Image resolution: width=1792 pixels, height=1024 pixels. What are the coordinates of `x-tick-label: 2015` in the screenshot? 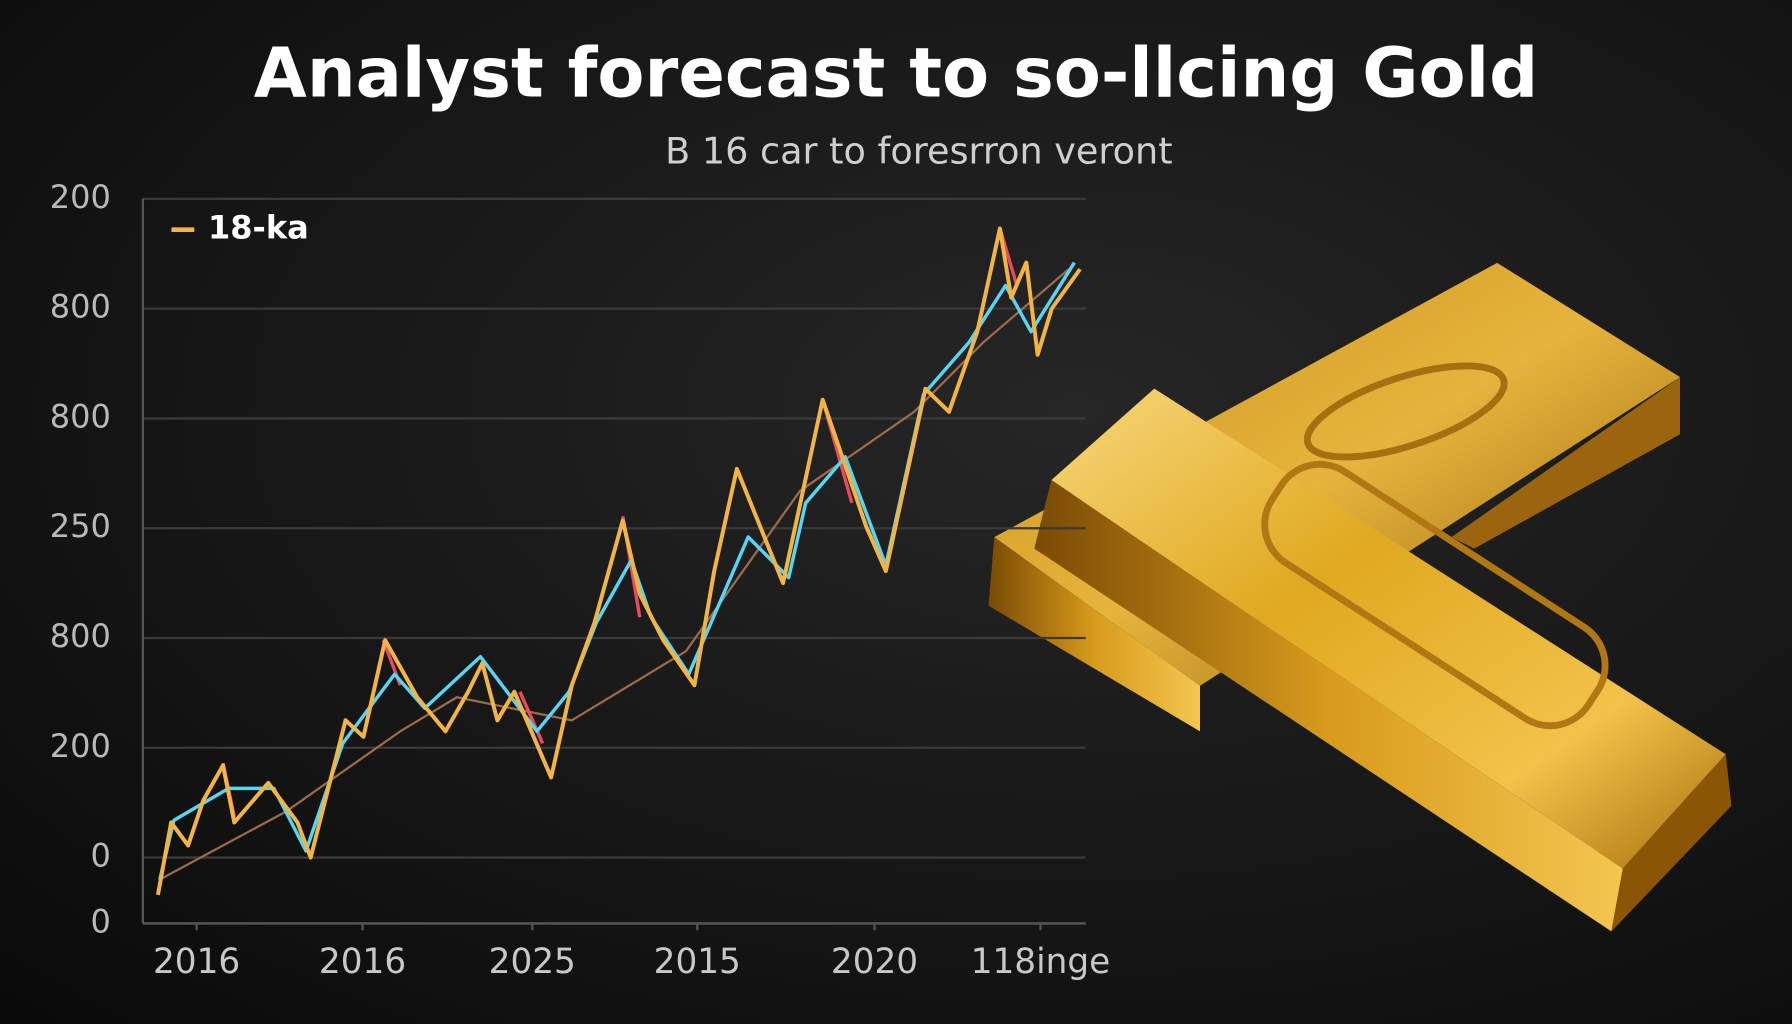 It's located at (697, 962).